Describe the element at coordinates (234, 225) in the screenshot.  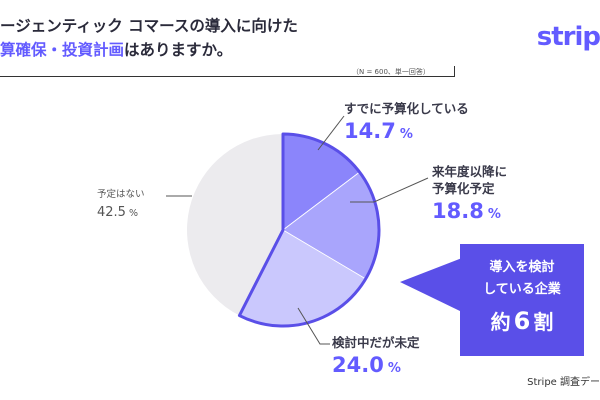
I see `slice-no-plan` at that location.